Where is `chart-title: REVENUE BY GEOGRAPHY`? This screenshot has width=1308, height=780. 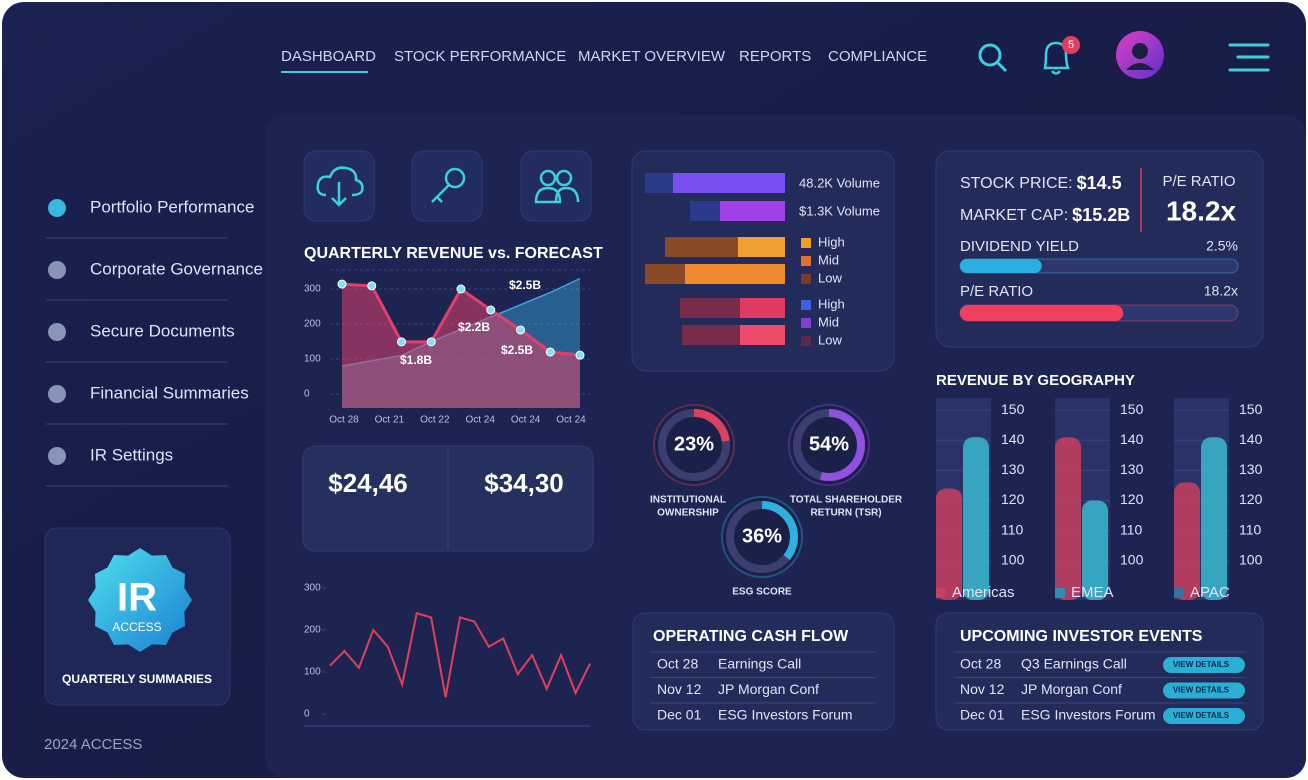 chart-title: REVENUE BY GEOGRAPHY is located at coordinates (1035, 380).